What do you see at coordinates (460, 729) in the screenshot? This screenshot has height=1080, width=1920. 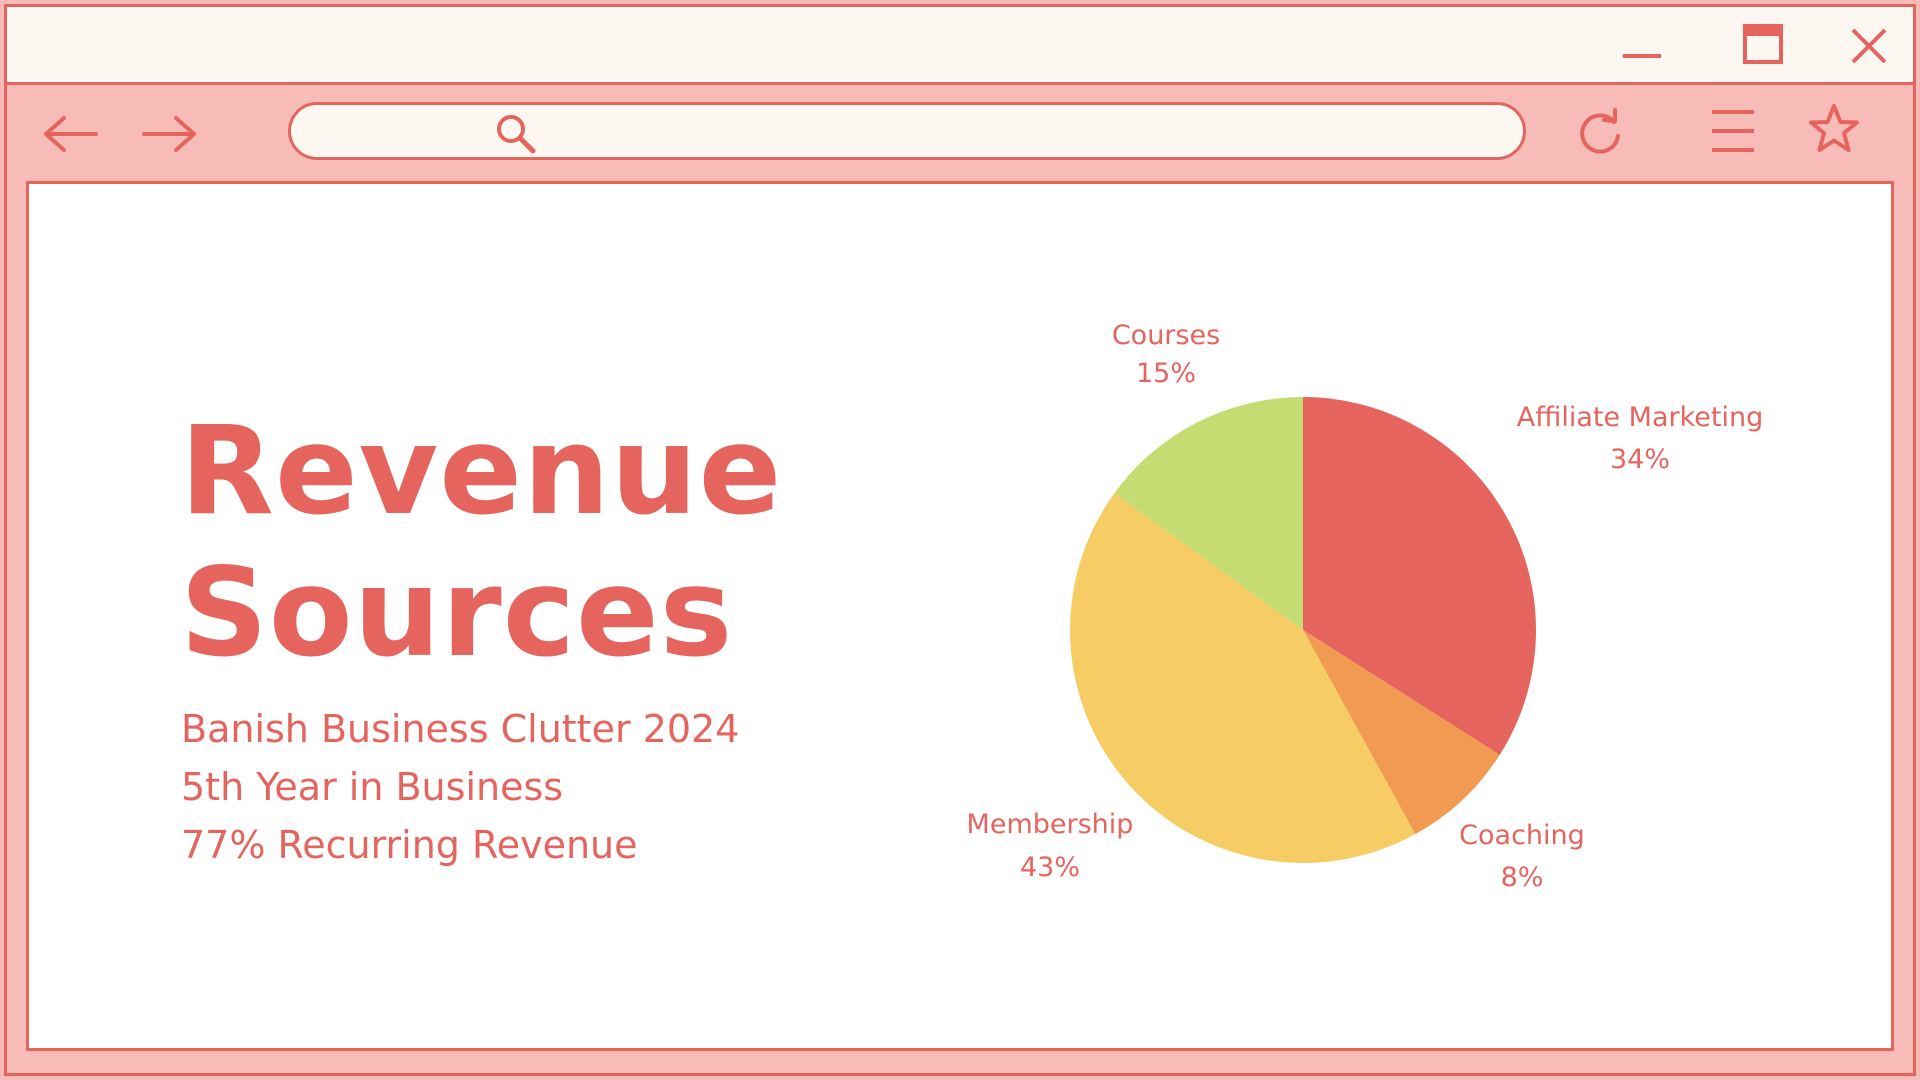 I see `subtitle-line-1: Banish Business Clutter 2024` at bounding box center [460, 729].